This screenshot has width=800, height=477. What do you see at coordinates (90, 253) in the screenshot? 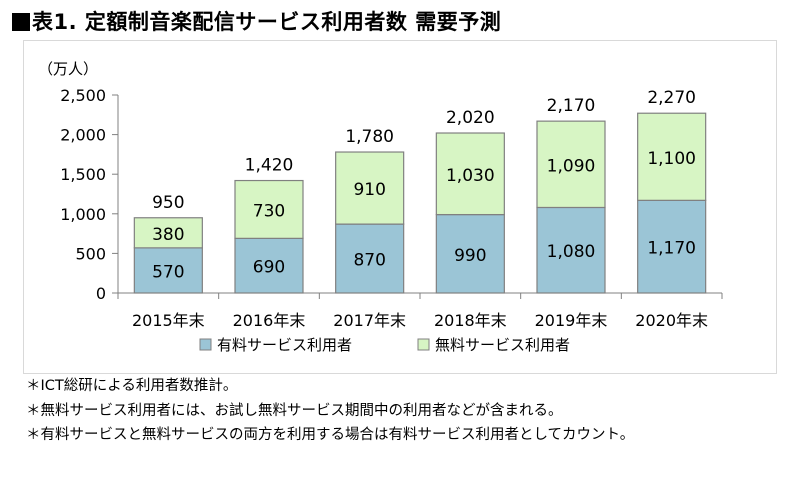
I see `y-tick-label: 500` at bounding box center [90, 253].